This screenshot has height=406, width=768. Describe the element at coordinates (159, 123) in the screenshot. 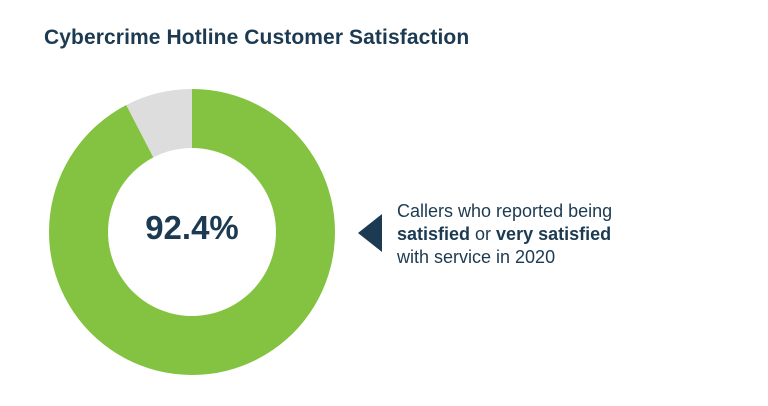

I see `donut-slice-other` at that location.